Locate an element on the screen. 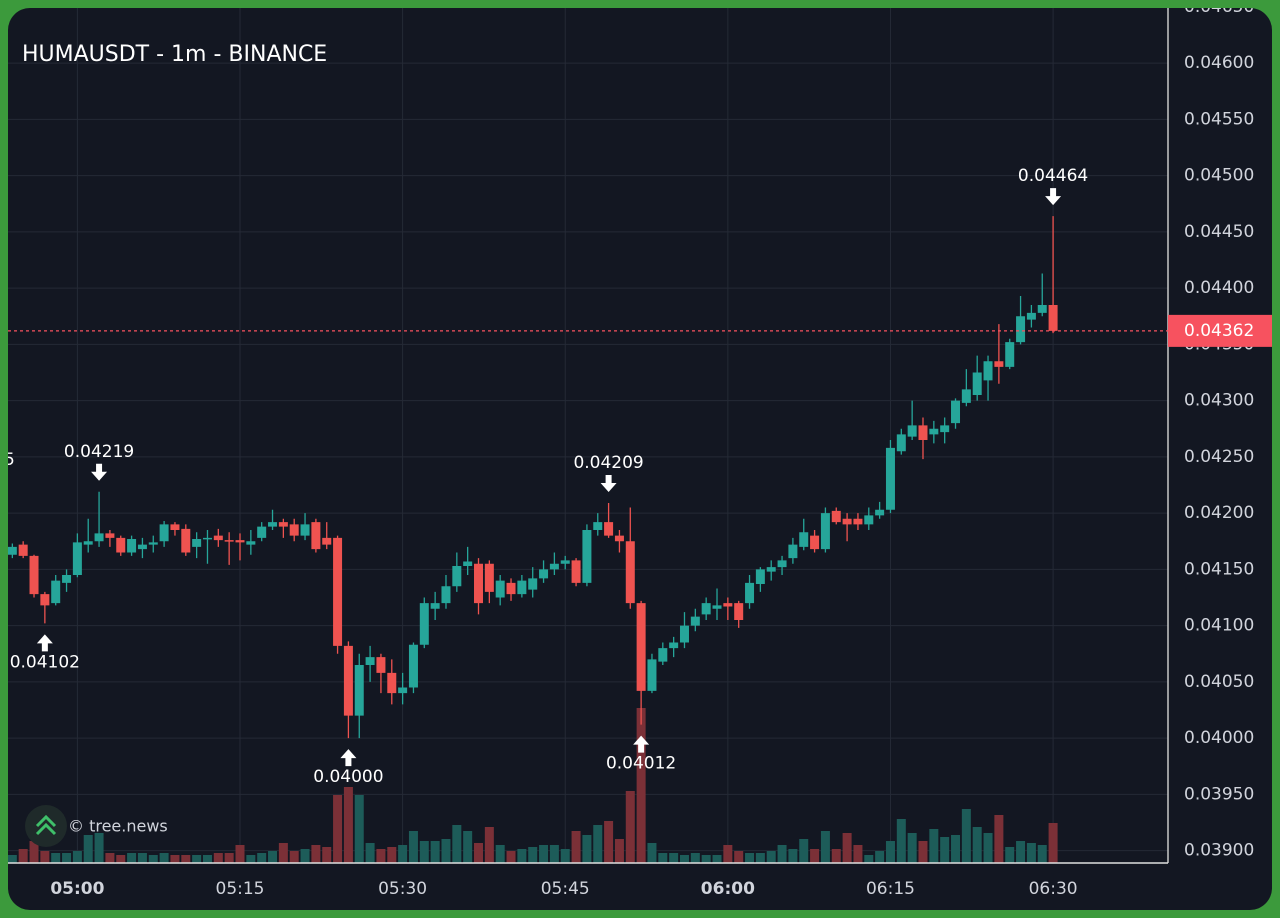  edge-label: 5 is located at coordinates (11, 460).